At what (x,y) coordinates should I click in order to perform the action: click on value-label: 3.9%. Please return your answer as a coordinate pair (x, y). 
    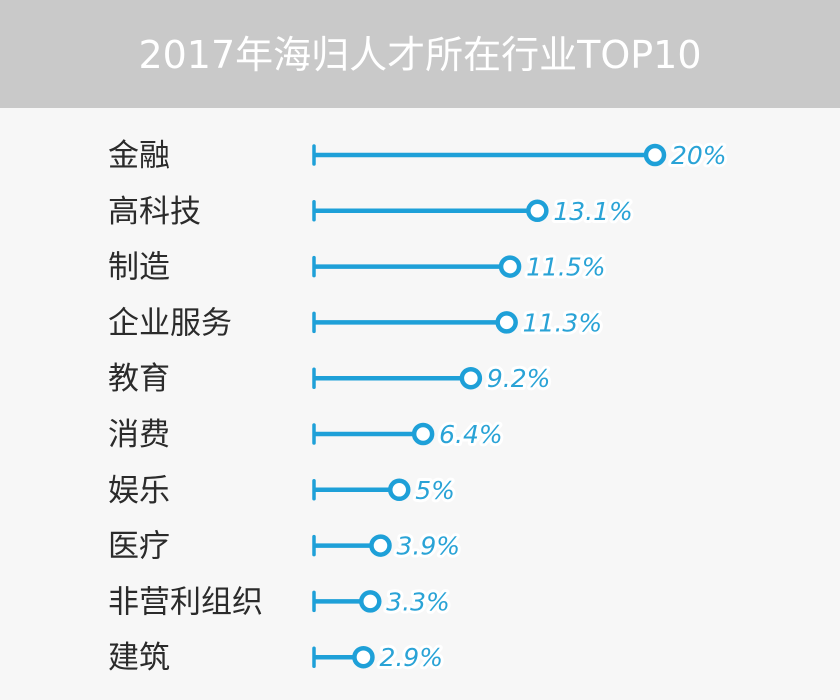
    Looking at the image, I should click on (428, 546).